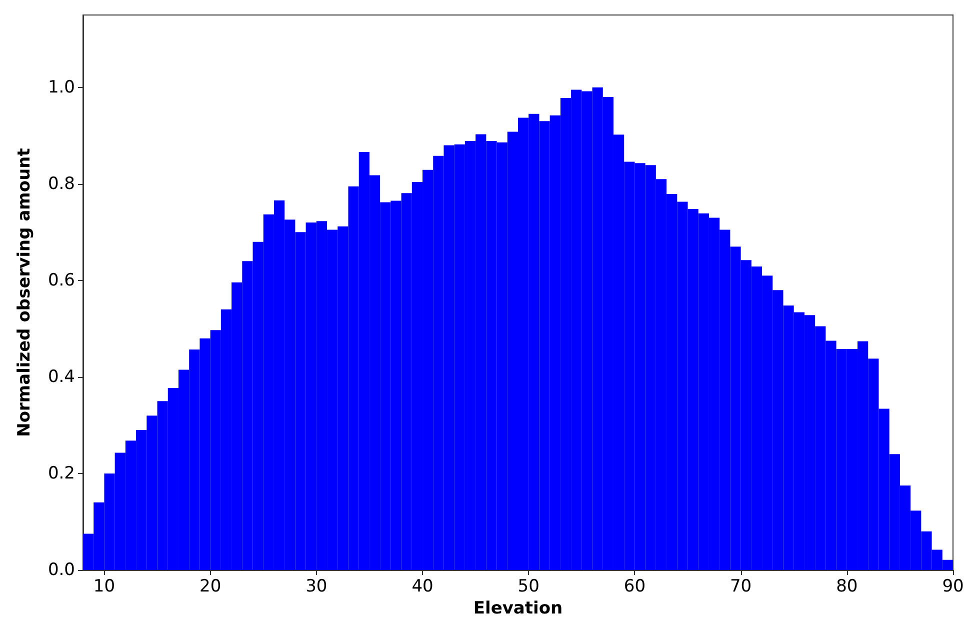 The image size is (977, 630). Describe the element at coordinates (61, 473) in the screenshot. I see `y-tick-label: 0.2` at that location.